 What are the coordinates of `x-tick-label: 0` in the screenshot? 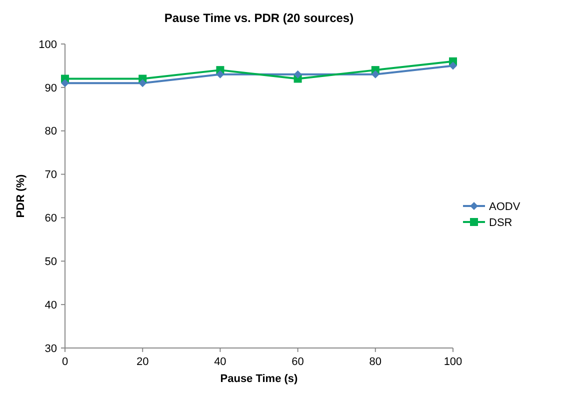 It's located at (65, 362).